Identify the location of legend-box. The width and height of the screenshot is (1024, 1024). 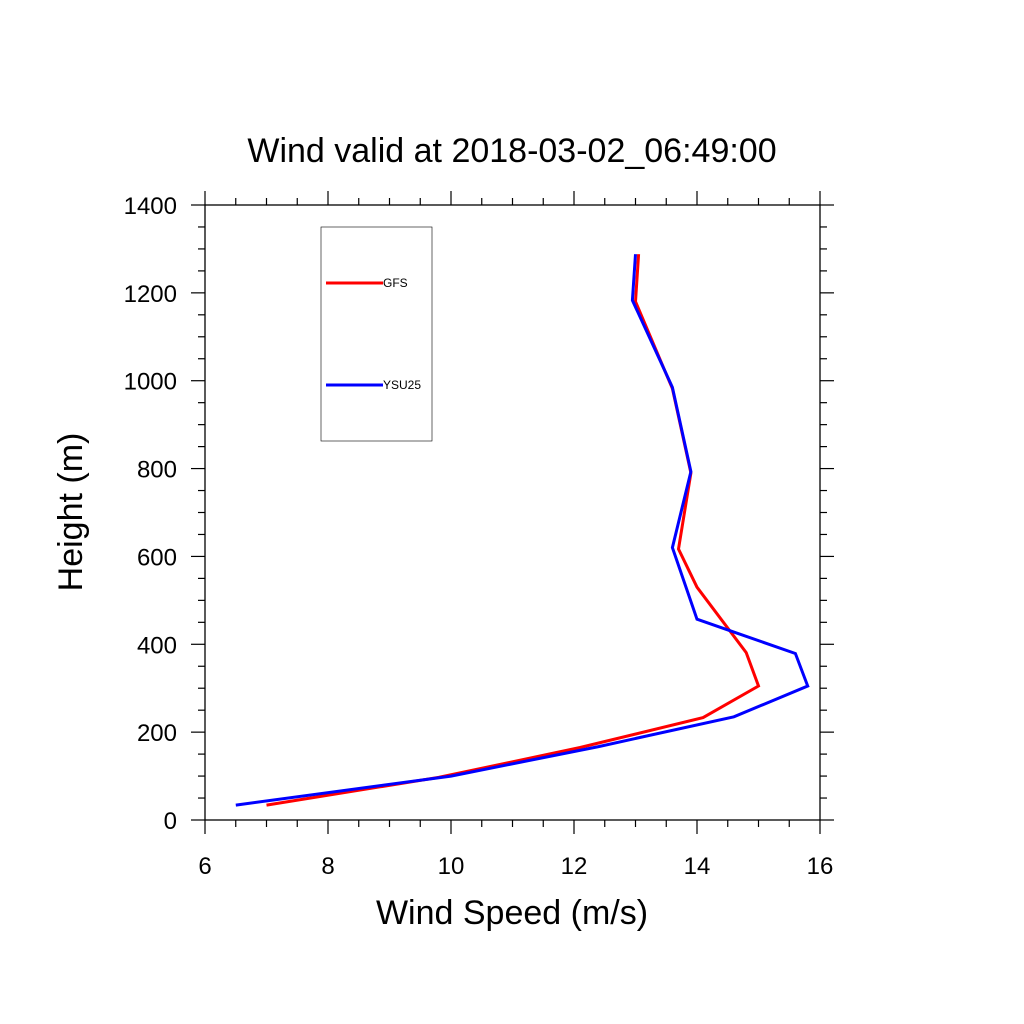
(376, 334).